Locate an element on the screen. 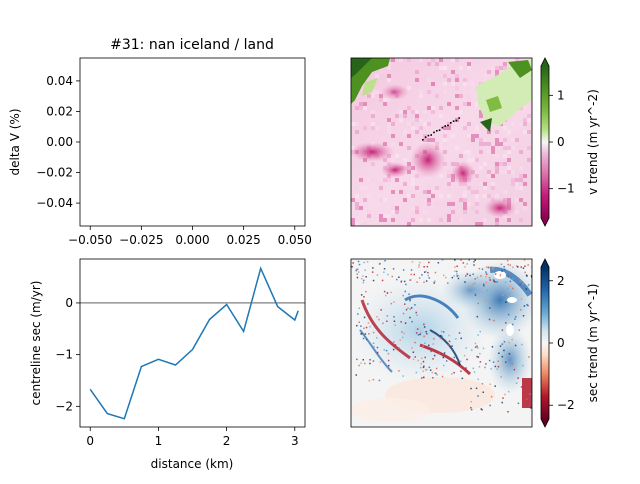 Image resolution: width=640 pixels, height=484 pixels. y-tick-label: −0.04 is located at coordinates (54, 203).